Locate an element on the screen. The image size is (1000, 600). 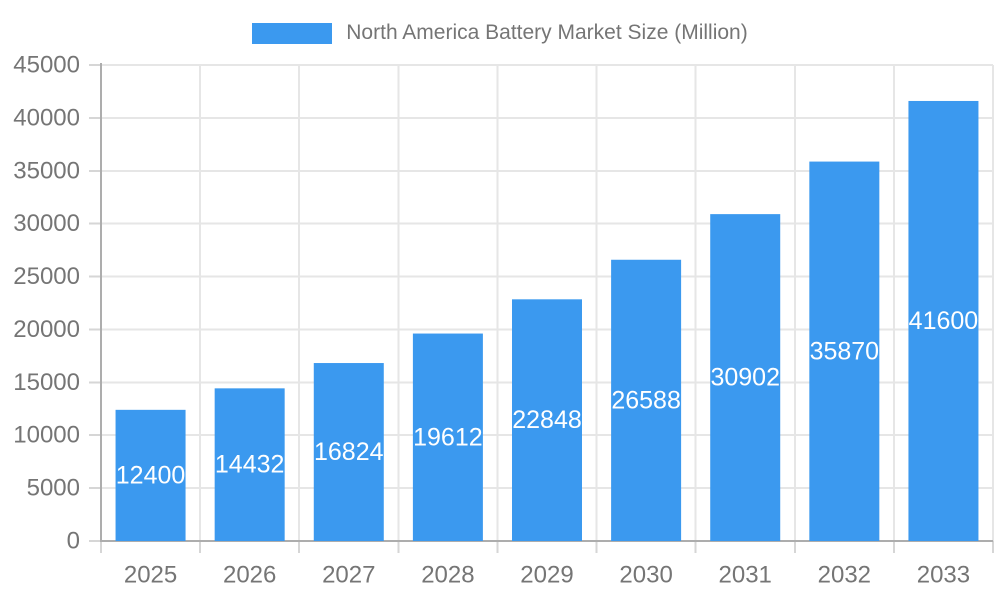
legend-swatch is located at coordinates (292, 33).